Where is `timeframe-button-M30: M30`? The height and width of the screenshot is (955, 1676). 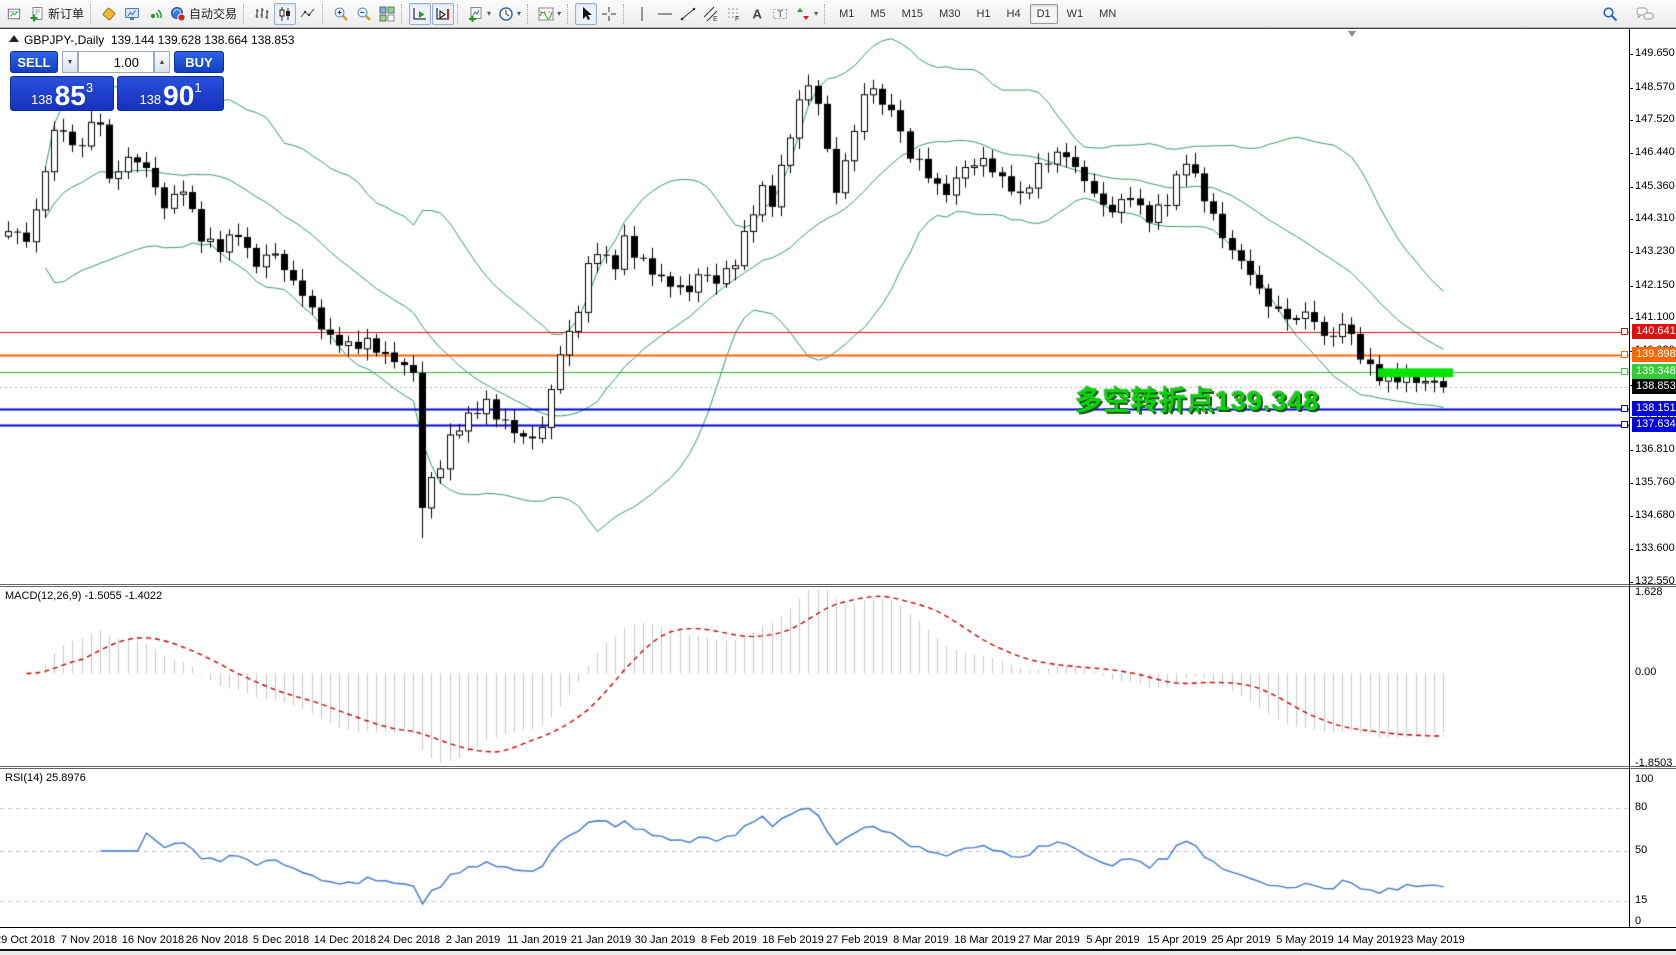
timeframe-button-M30: M30 is located at coordinates (950, 13).